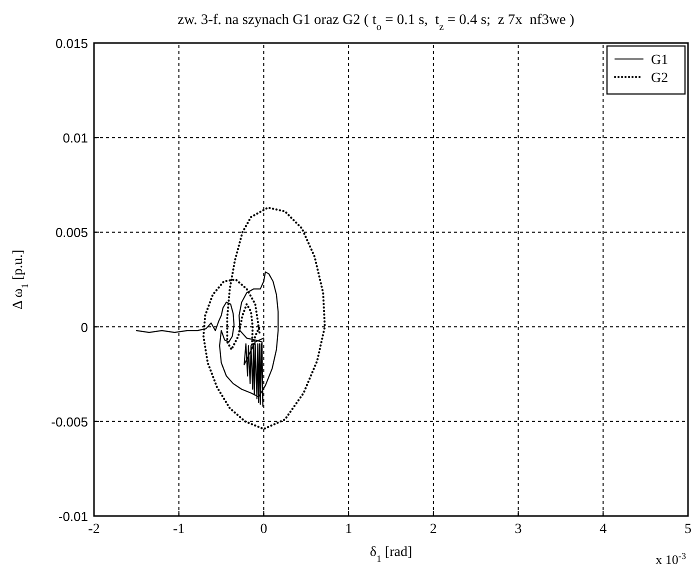 The width and height of the screenshot is (697, 576). What do you see at coordinates (659, 60) in the screenshot?
I see `legend-label: G1` at bounding box center [659, 60].